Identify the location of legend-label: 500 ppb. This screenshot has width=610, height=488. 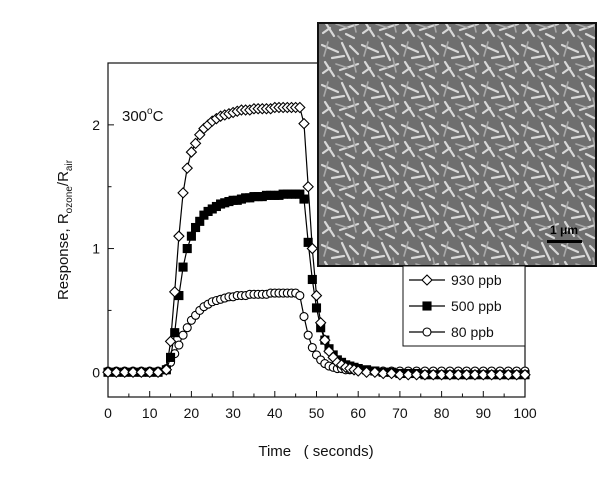
(476, 306).